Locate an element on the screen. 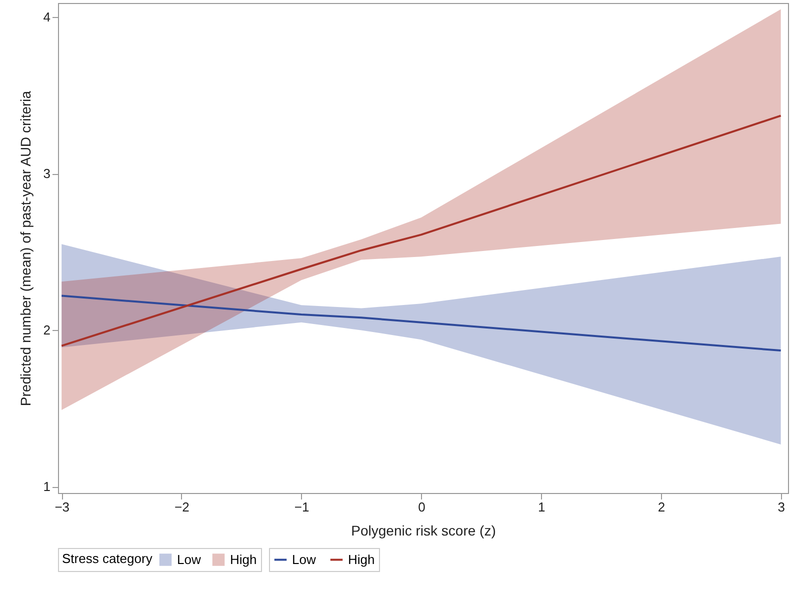 This screenshot has width=794, height=592. y-tick-label: 4 is located at coordinates (46, 17).